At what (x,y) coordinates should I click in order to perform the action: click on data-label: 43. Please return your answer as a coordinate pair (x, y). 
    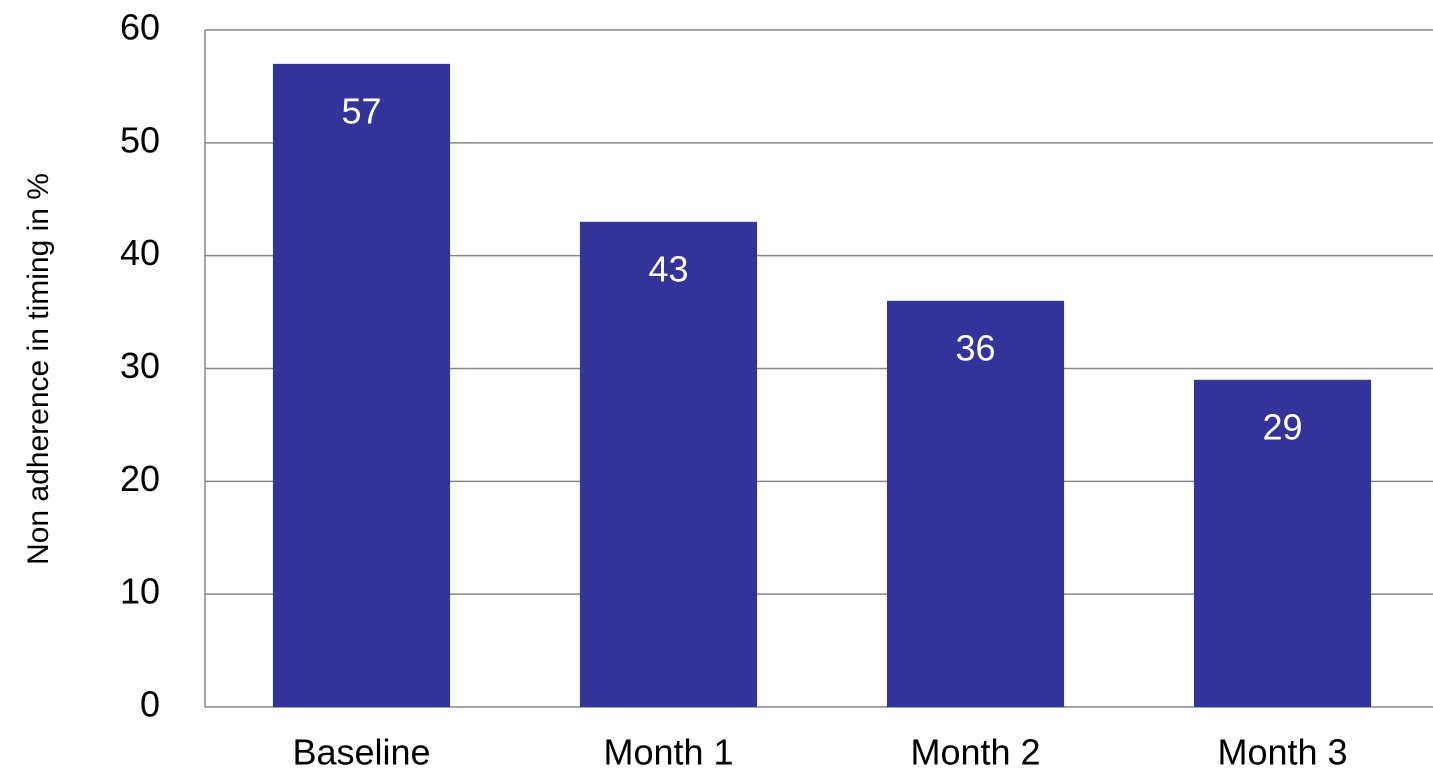
    Looking at the image, I should click on (668, 268).